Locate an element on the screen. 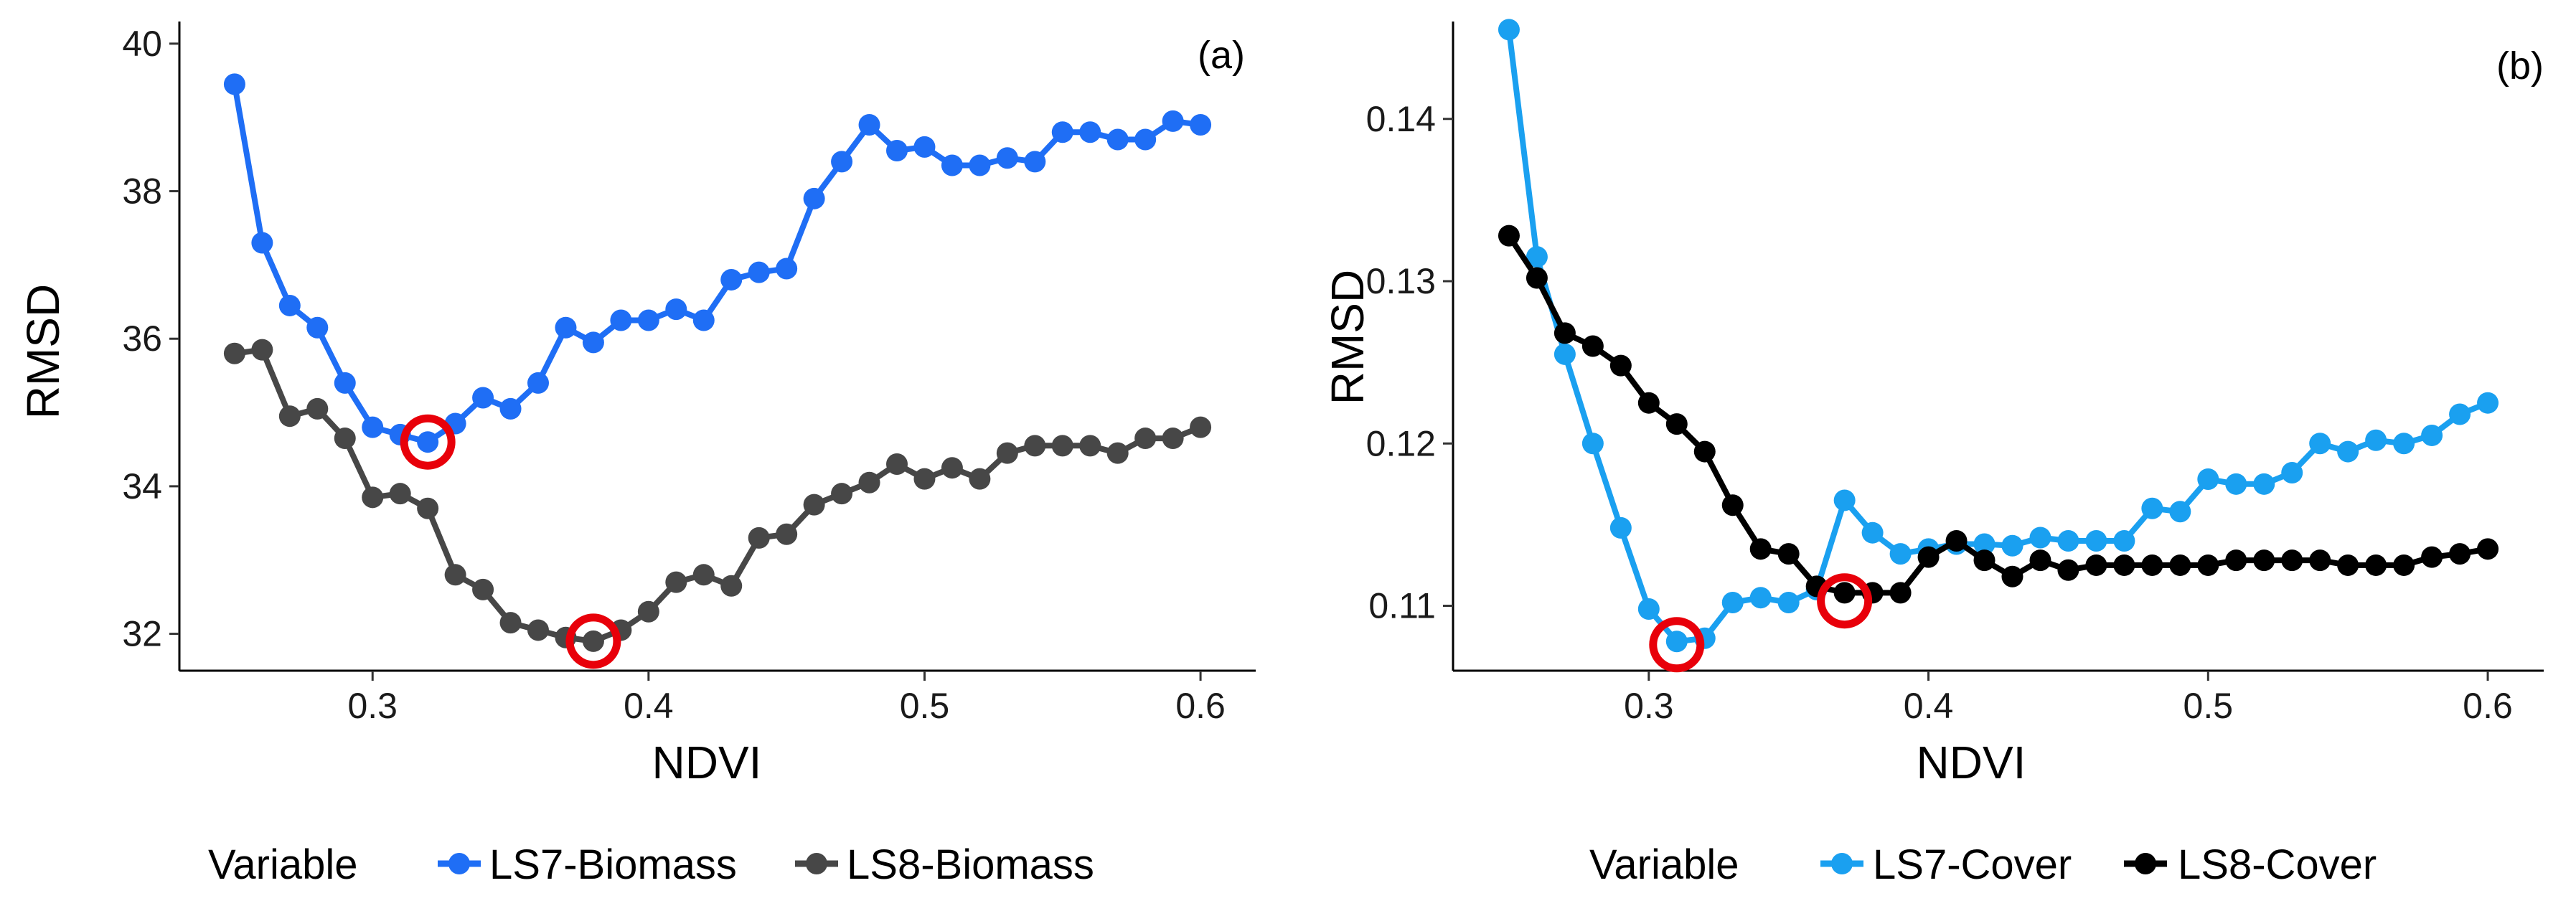  panel-b-highlights is located at coordinates (1761, 623).